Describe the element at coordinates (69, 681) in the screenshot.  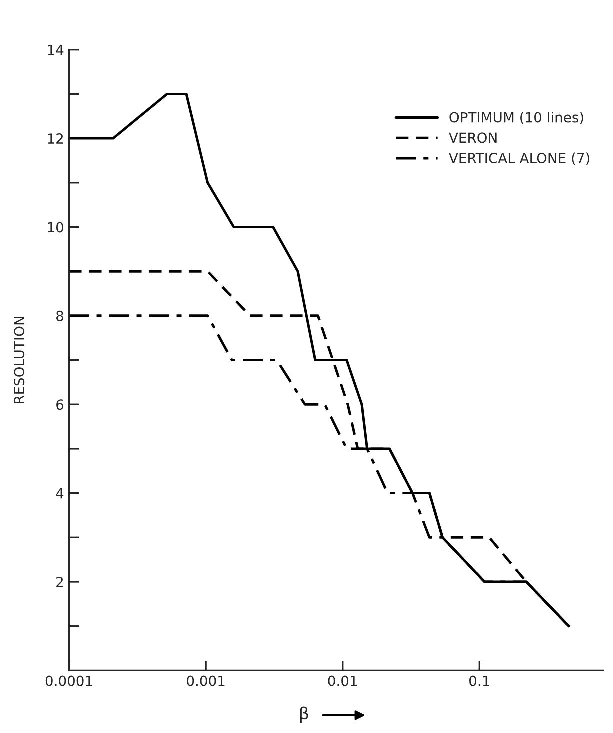
I see `x-tick-label: 0.0001` at that location.